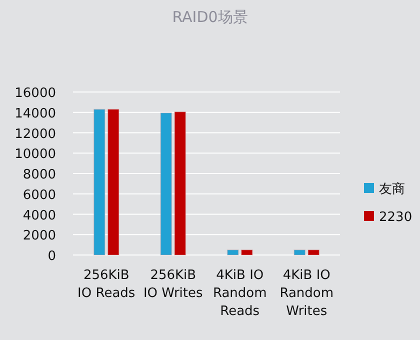 The width and height of the screenshot is (420, 340). Describe the element at coordinates (35, 93) in the screenshot. I see `y-tick-label: 16000` at that location.